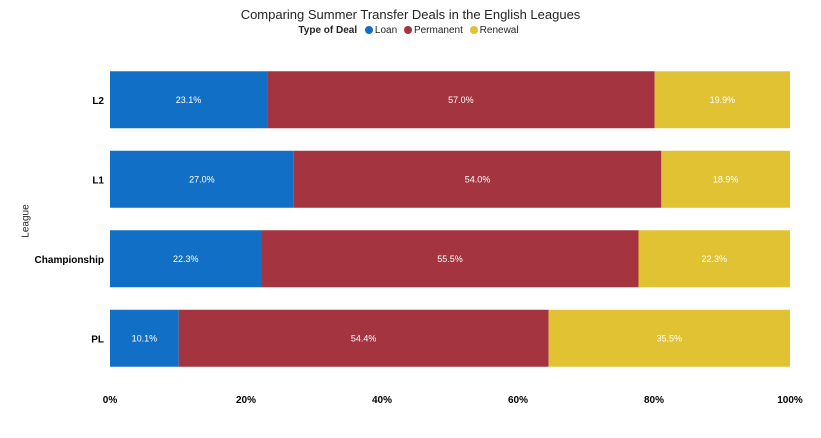 This screenshot has width=821, height=438. What do you see at coordinates (382, 400) in the screenshot?
I see `x-tick-label: 40%` at bounding box center [382, 400].